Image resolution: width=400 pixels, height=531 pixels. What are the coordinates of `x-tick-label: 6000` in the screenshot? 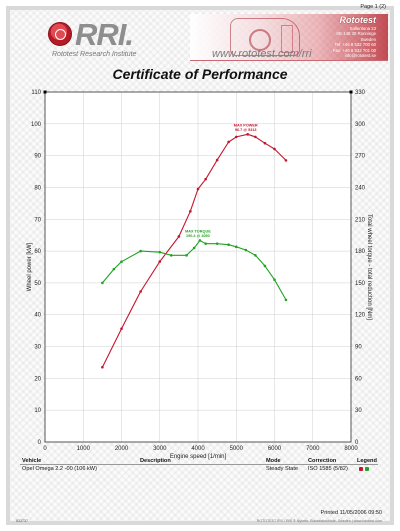 It's located at (275, 449).